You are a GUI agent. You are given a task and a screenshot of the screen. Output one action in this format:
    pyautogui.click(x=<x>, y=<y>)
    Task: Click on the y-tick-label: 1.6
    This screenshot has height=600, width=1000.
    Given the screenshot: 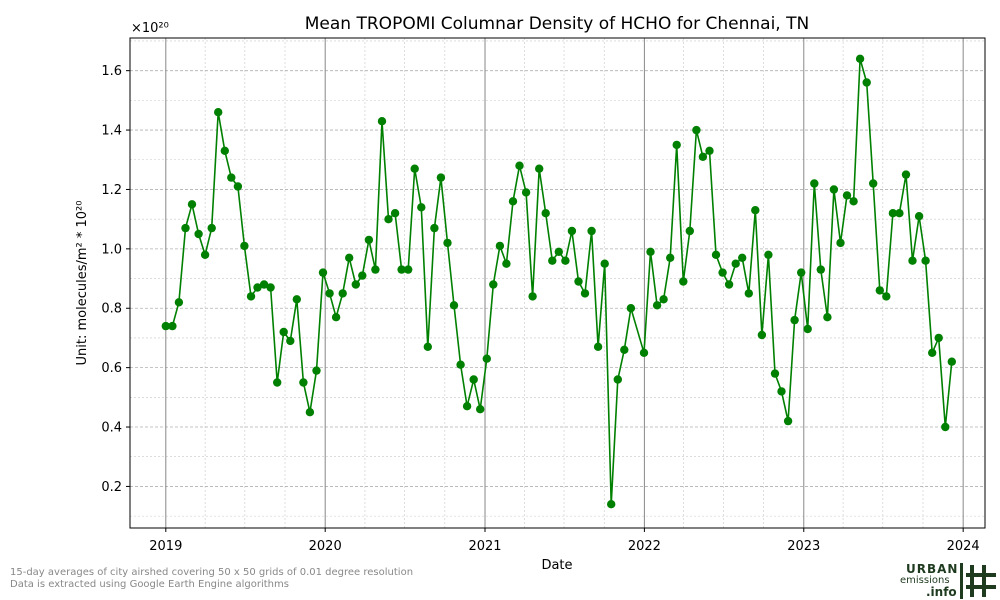 What is the action you would take?
    pyautogui.click(x=111, y=71)
    